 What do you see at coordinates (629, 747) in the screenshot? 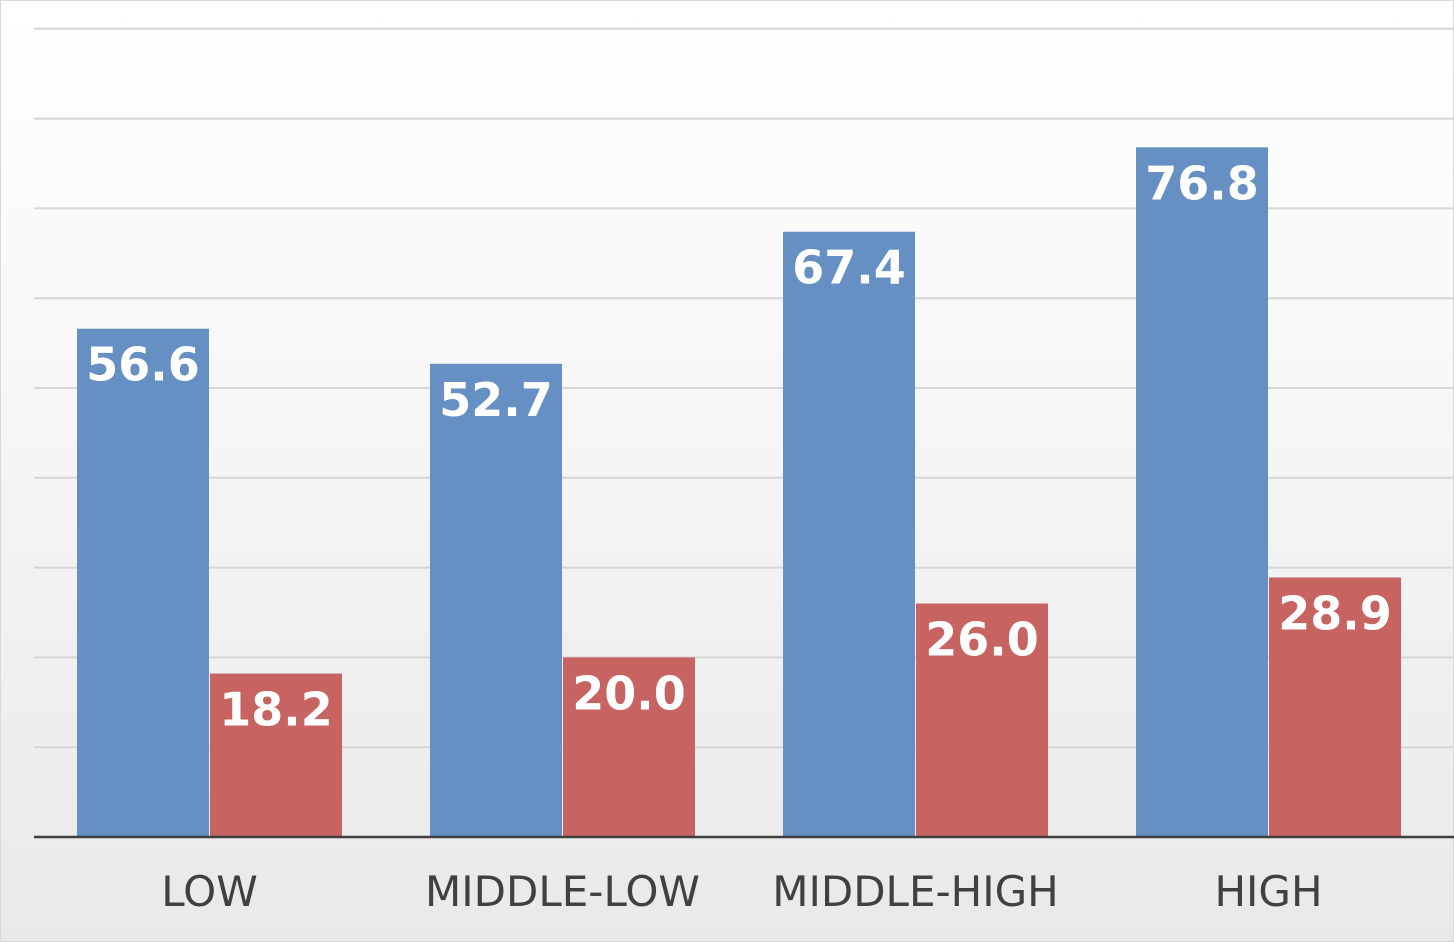
I see `bar-series2-middle-low` at bounding box center [629, 747].